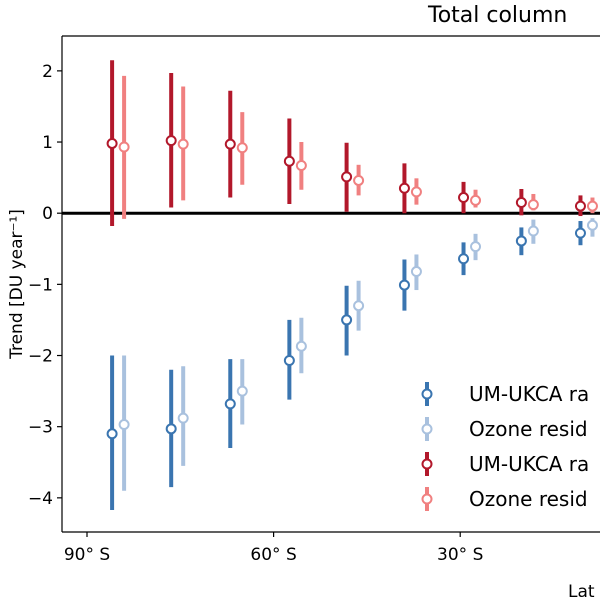 Image resolution: width=600 pixels, height=600 pixels. What do you see at coordinates (47, 143) in the screenshot?
I see `y-tick-label: 1` at bounding box center [47, 143].